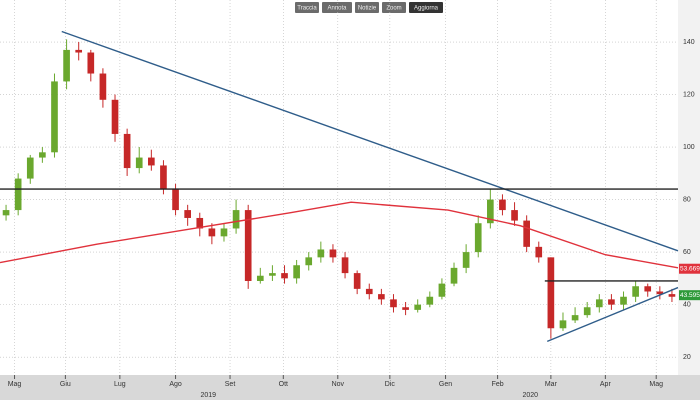  I want to click on price-label: 43.595, so click(690, 295).